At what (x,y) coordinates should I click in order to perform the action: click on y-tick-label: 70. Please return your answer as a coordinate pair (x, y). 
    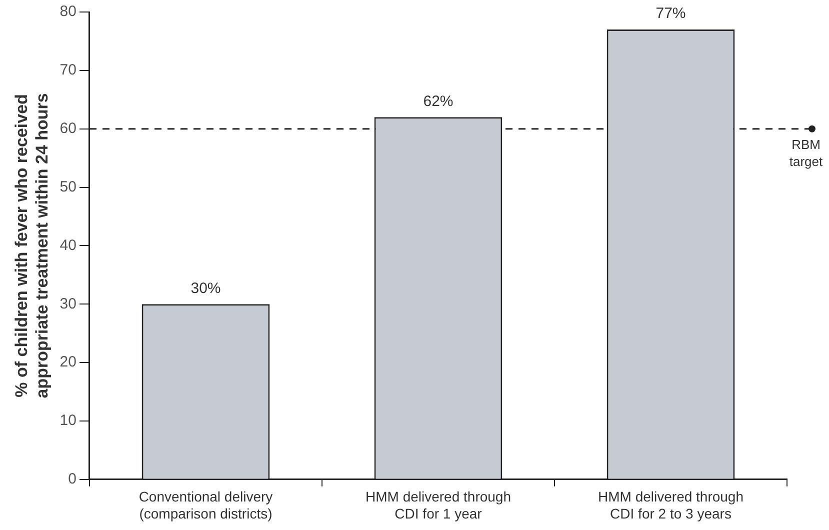
    Looking at the image, I should click on (68, 70).